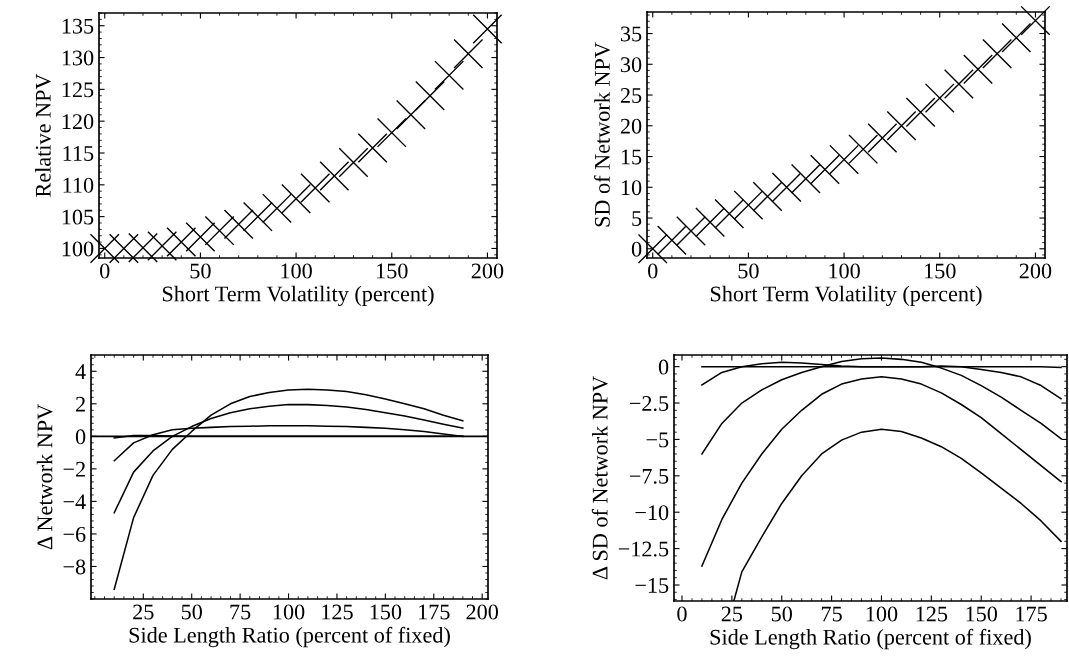 The width and height of the screenshot is (1069, 657). Describe the element at coordinates (631, 157) in the screenshot. I see `y-tick-label: 15` at that location.